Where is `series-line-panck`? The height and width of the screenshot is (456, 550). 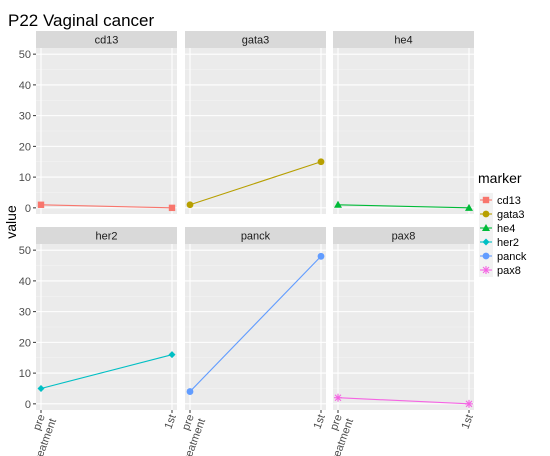 series-line-panck is located at coordinates (255, 323).